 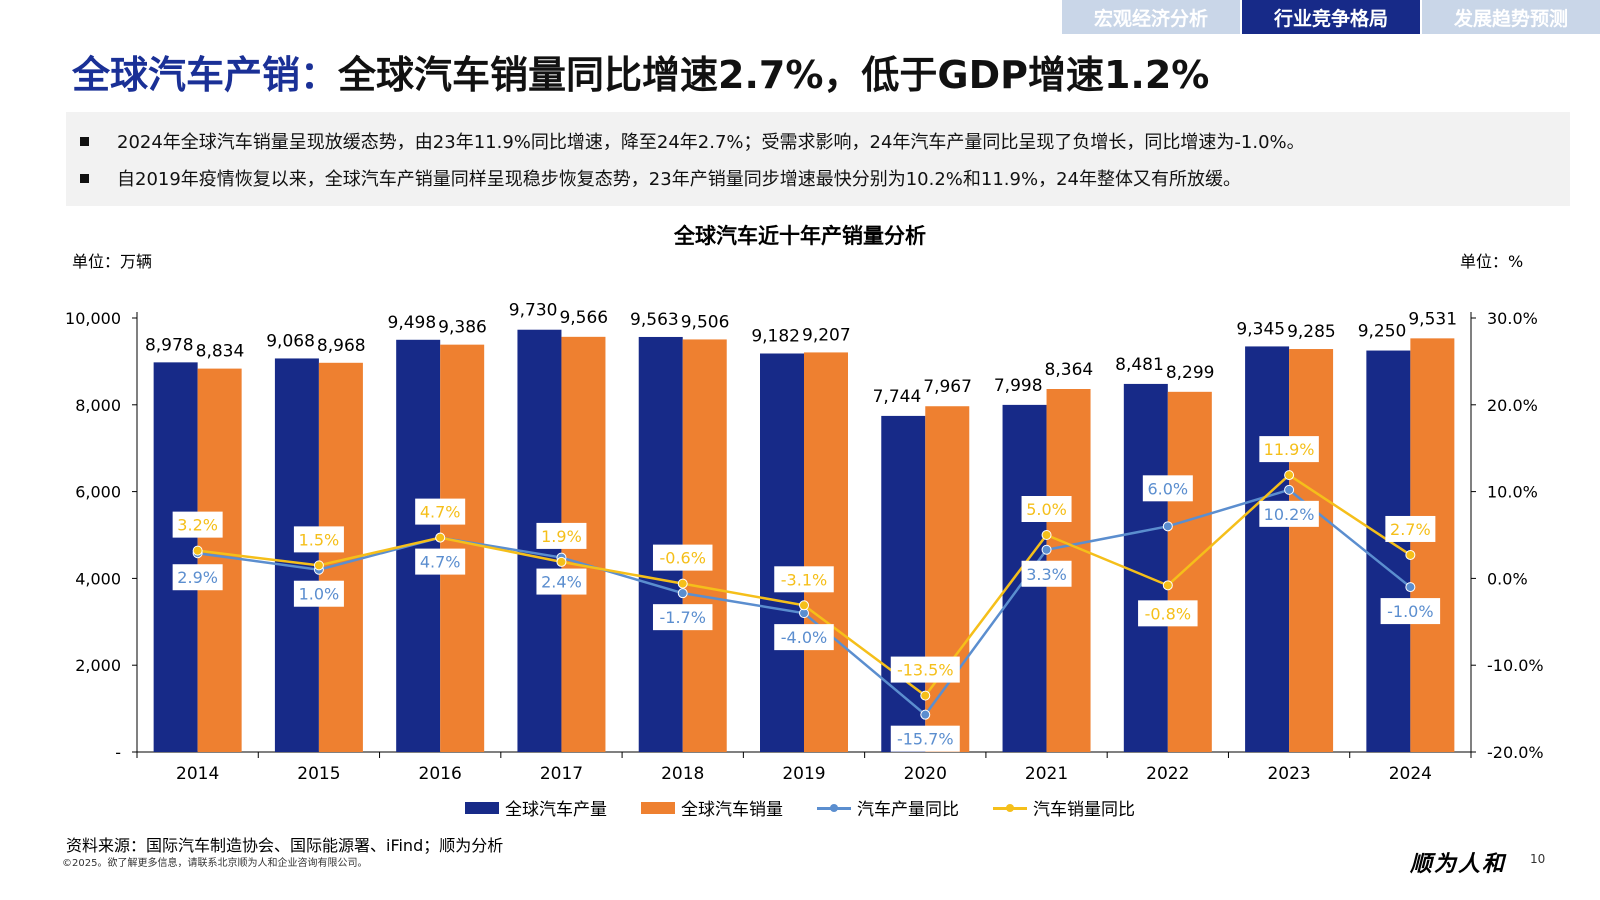 I want to click on production-value-label: 8,978, so click(x=169, y=345).